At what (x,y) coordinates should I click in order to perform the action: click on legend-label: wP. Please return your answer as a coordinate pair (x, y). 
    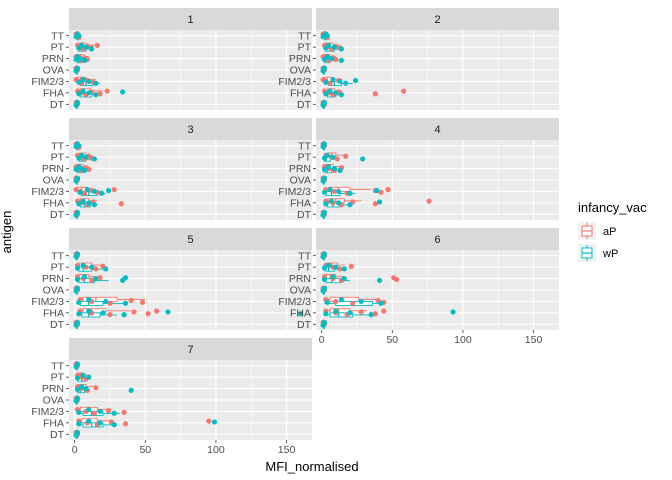
    Looking at the image, I should click on (610, 254).